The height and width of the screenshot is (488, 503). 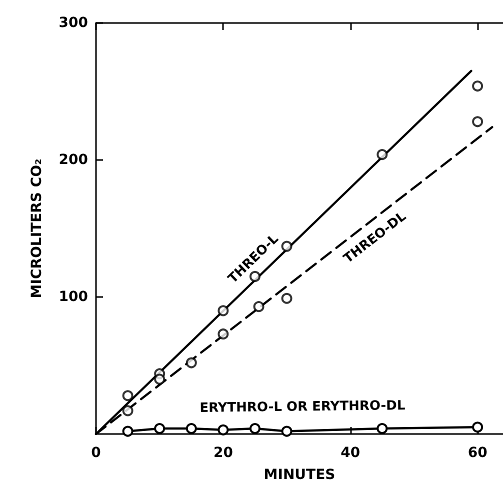 I want to click on x-tick-label: 40, so click(x=350, y=453).